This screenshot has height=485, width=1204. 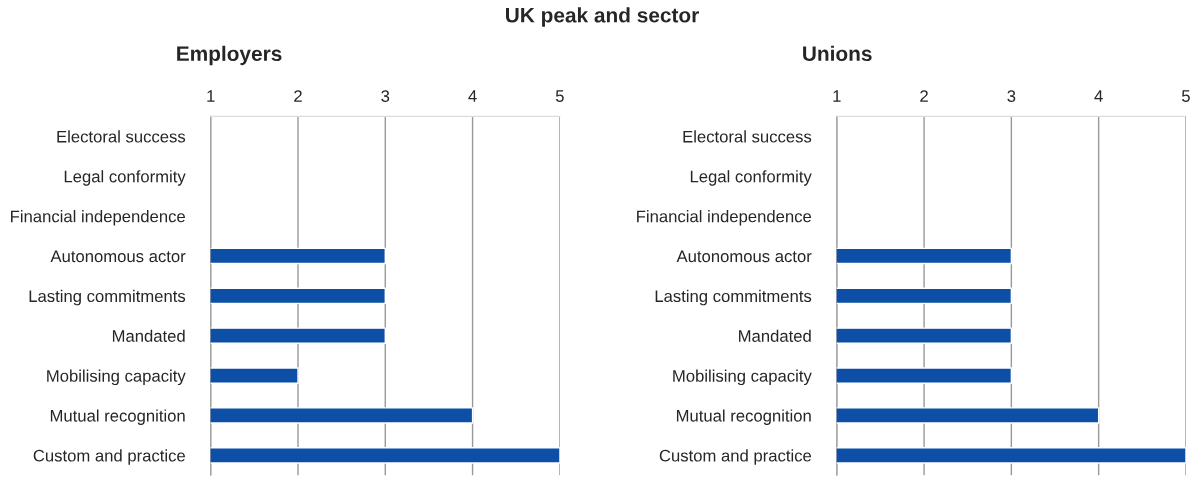 I want to click on chart-title: Employers, so click(x=229, y=55).